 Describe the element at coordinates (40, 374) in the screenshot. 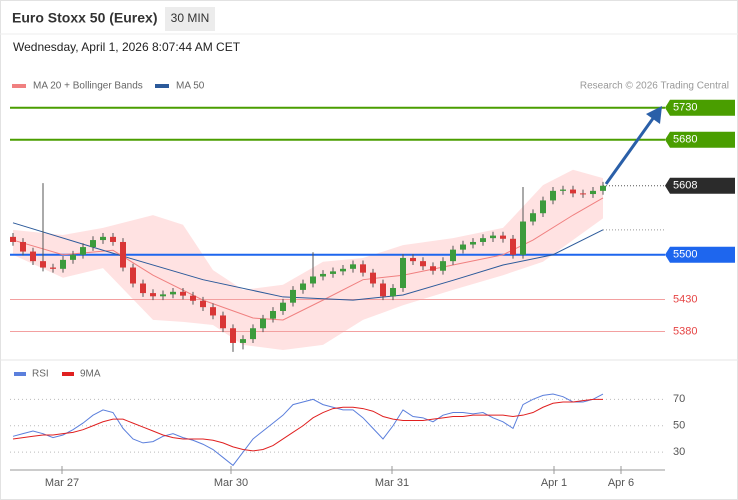

I see `legend-label: RSI` at that location.